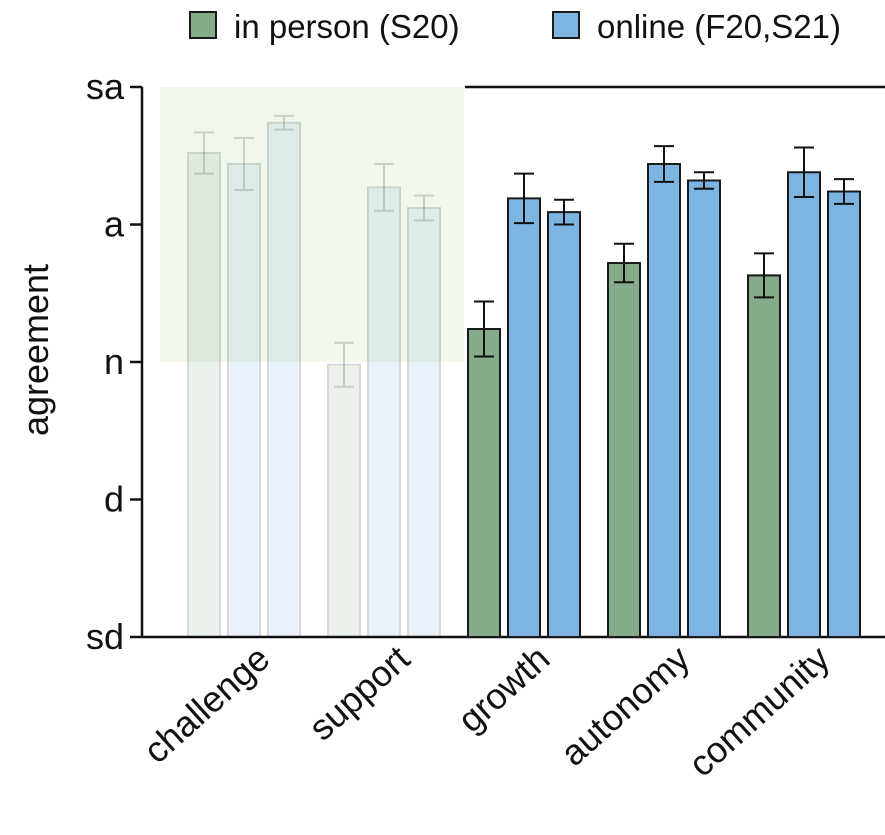 The height and width of the screenshot is (835, 885). I want to click on y-axis-title: agreement, so click(35, 350).